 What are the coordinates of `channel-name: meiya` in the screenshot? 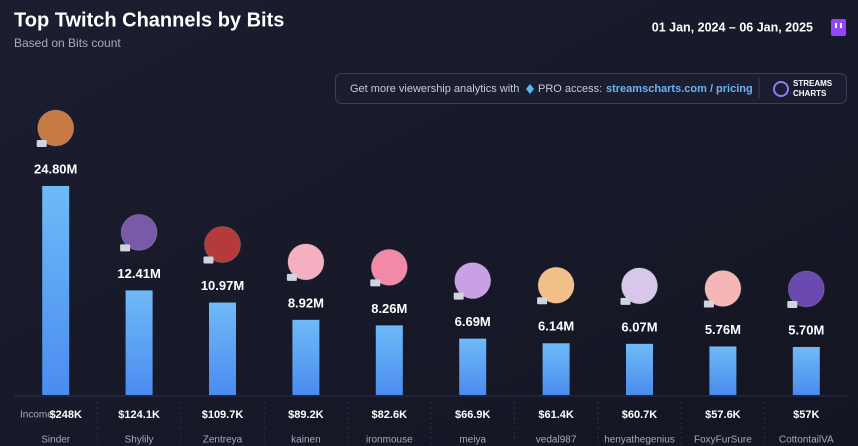 It's located at (472, 440).